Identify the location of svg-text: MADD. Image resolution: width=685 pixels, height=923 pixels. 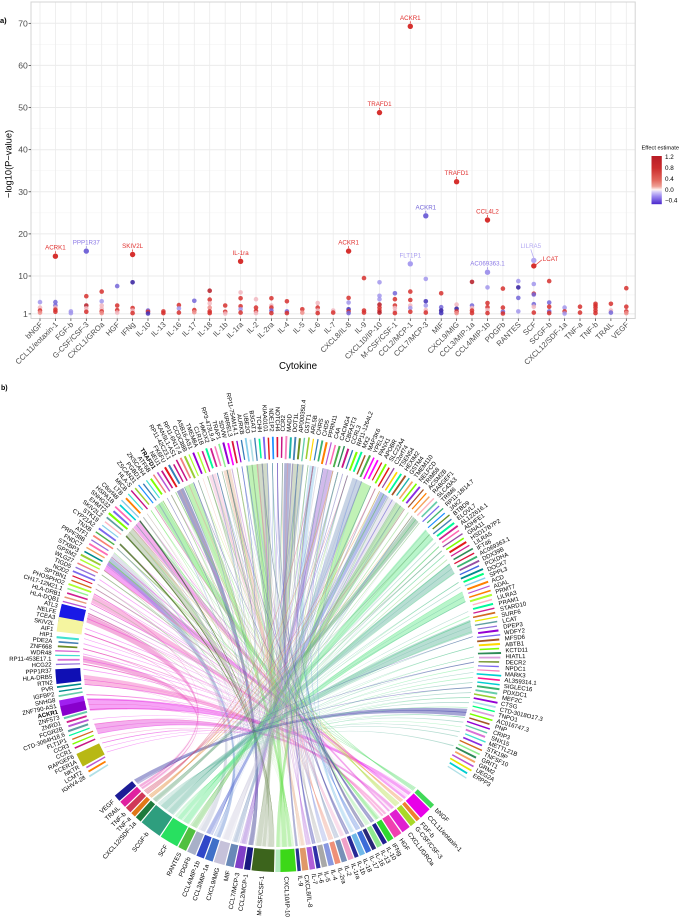
(290, 422).